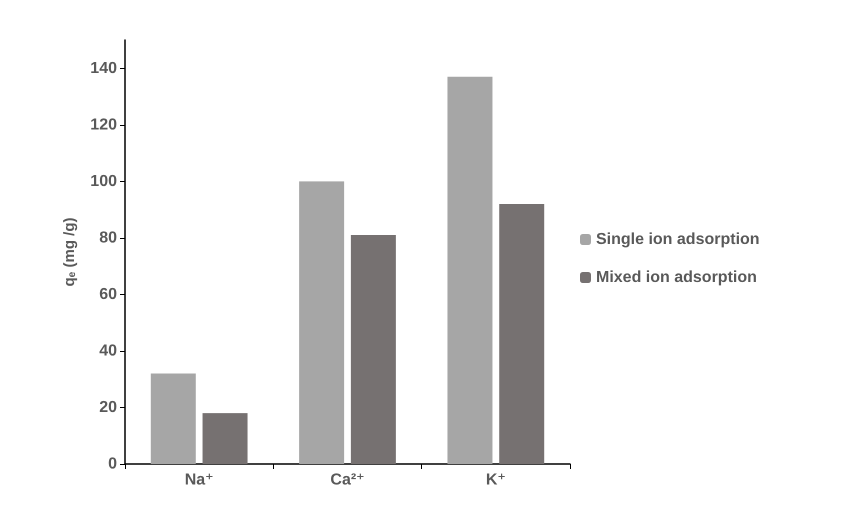 This screenshot has height=517, width=848. What do you see at coordinates (108, 407) in the screenshot?
I see `y-tick-label: 20` at bounding box center [108, 407].